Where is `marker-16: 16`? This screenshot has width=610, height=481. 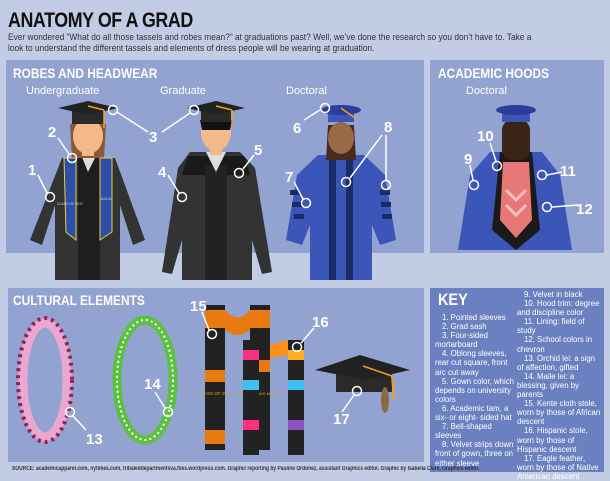 marker-16: 16 is located at coordinates (320, 322).